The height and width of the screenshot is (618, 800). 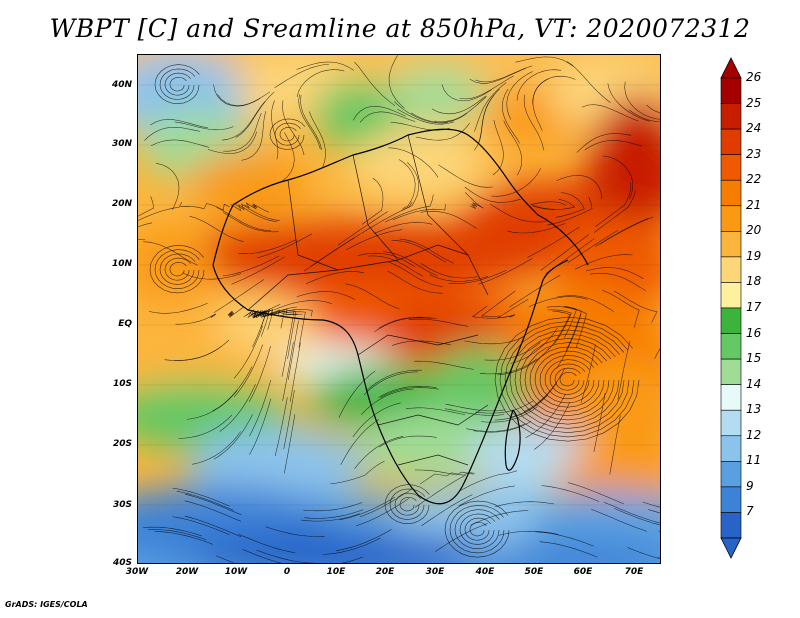 What do you see at coordinates (754, 409) in the screenshot?
I see `colorbar-label: 13` at bounding box center [754, 409].